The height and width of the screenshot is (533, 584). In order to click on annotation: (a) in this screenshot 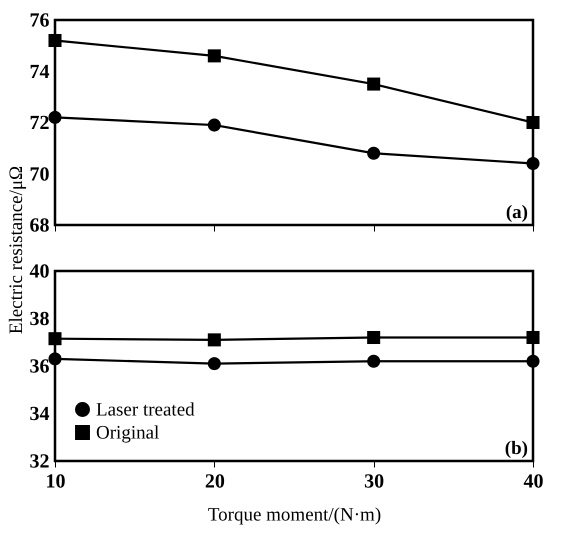, I will do `click(517, 212)`.